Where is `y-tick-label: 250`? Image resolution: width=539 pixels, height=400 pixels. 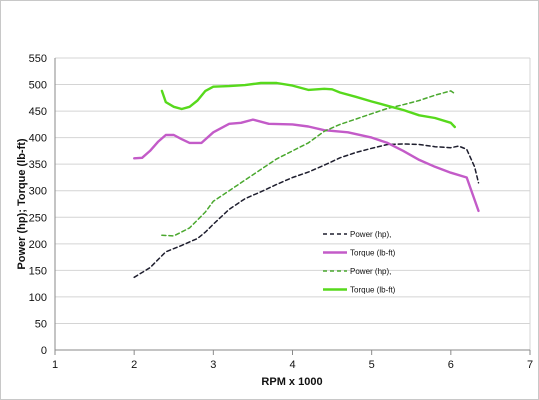 y-tick-label: 250 is located at coordinates (38, 218).